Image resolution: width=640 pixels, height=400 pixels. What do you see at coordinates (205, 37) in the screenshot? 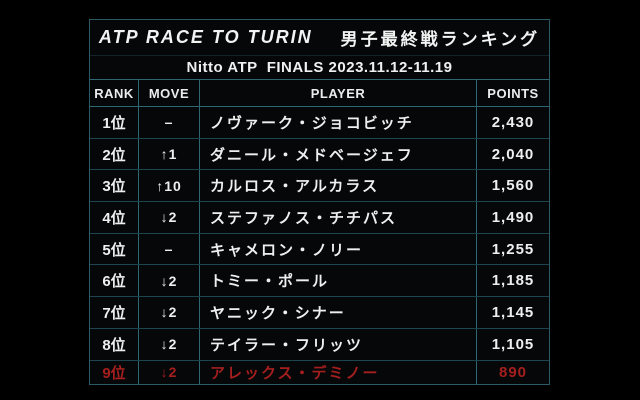
I see `title-english: ATP RACE TO TURIN` at bounding box center [205, 37].